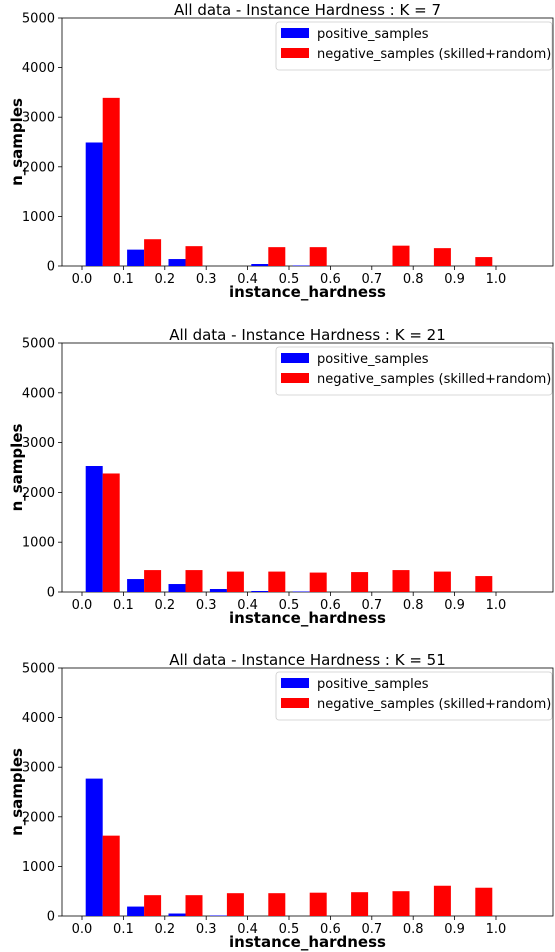 Image resolution: width=555 pixels, height=952 pixels. Describe the element at coordinates (123, 605) in the screenshot. I see `x-tick-label: 0.1` at that location.